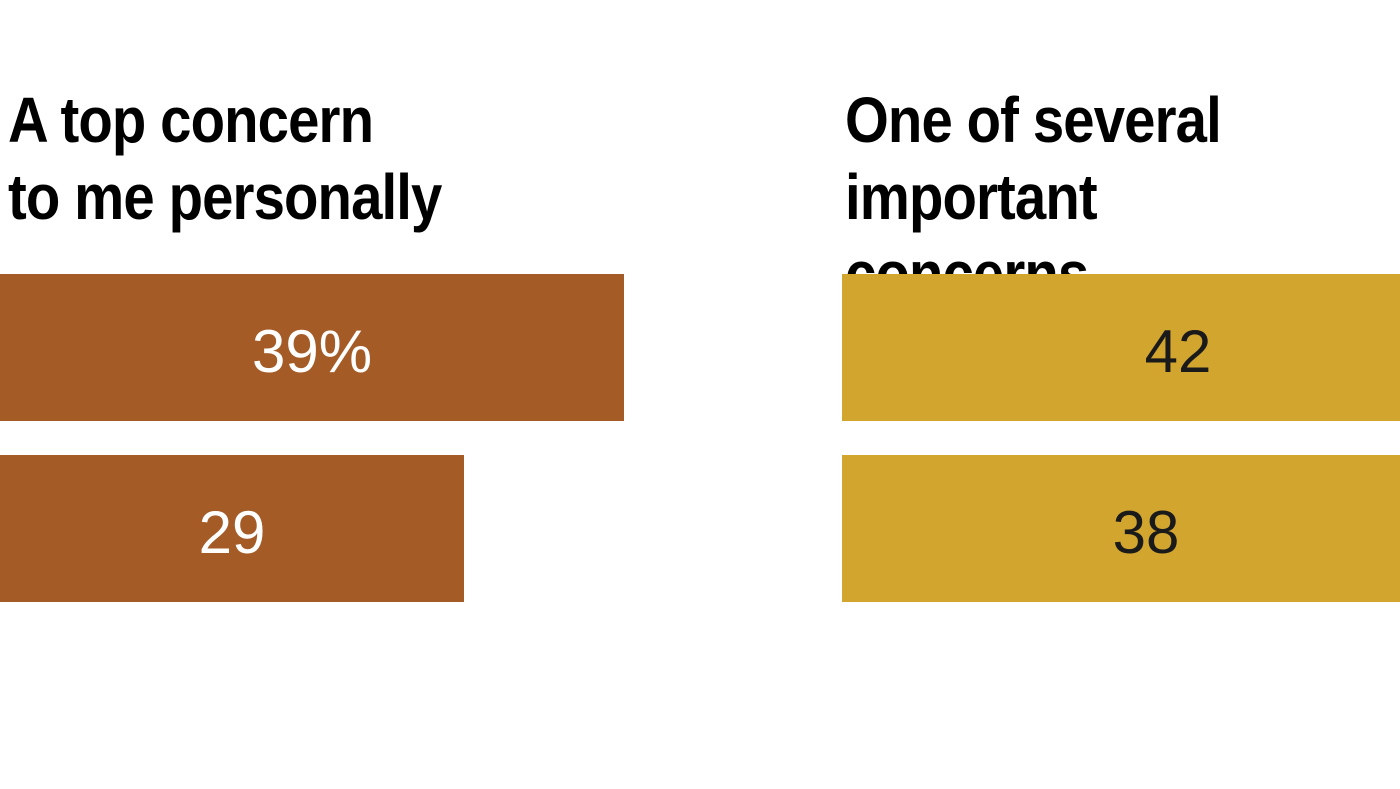  Describe the element at coordinates (225, 158) in the screenshot. I see `left-column-heading: A top concern to me personally` at that location.